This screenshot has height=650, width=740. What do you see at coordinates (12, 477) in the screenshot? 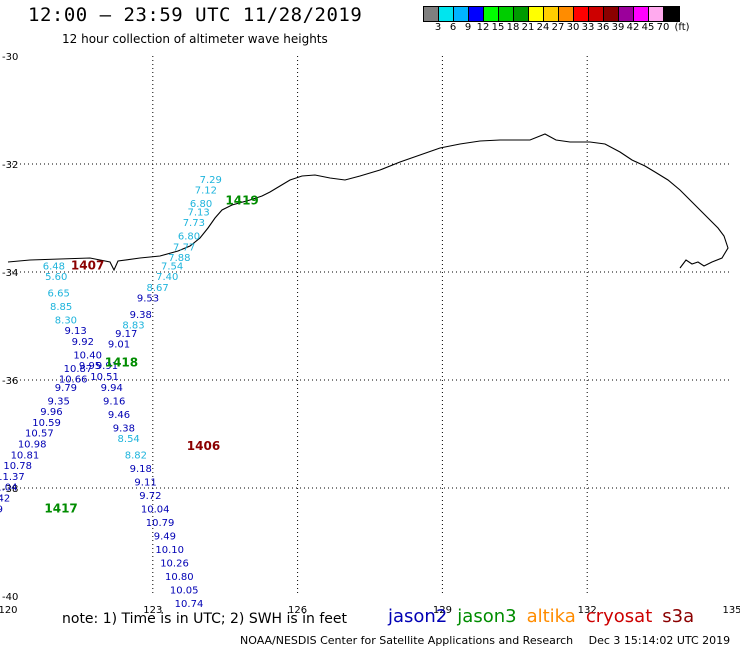
I see `wave-height-label: 11.37` at bounding box center [12, 477].